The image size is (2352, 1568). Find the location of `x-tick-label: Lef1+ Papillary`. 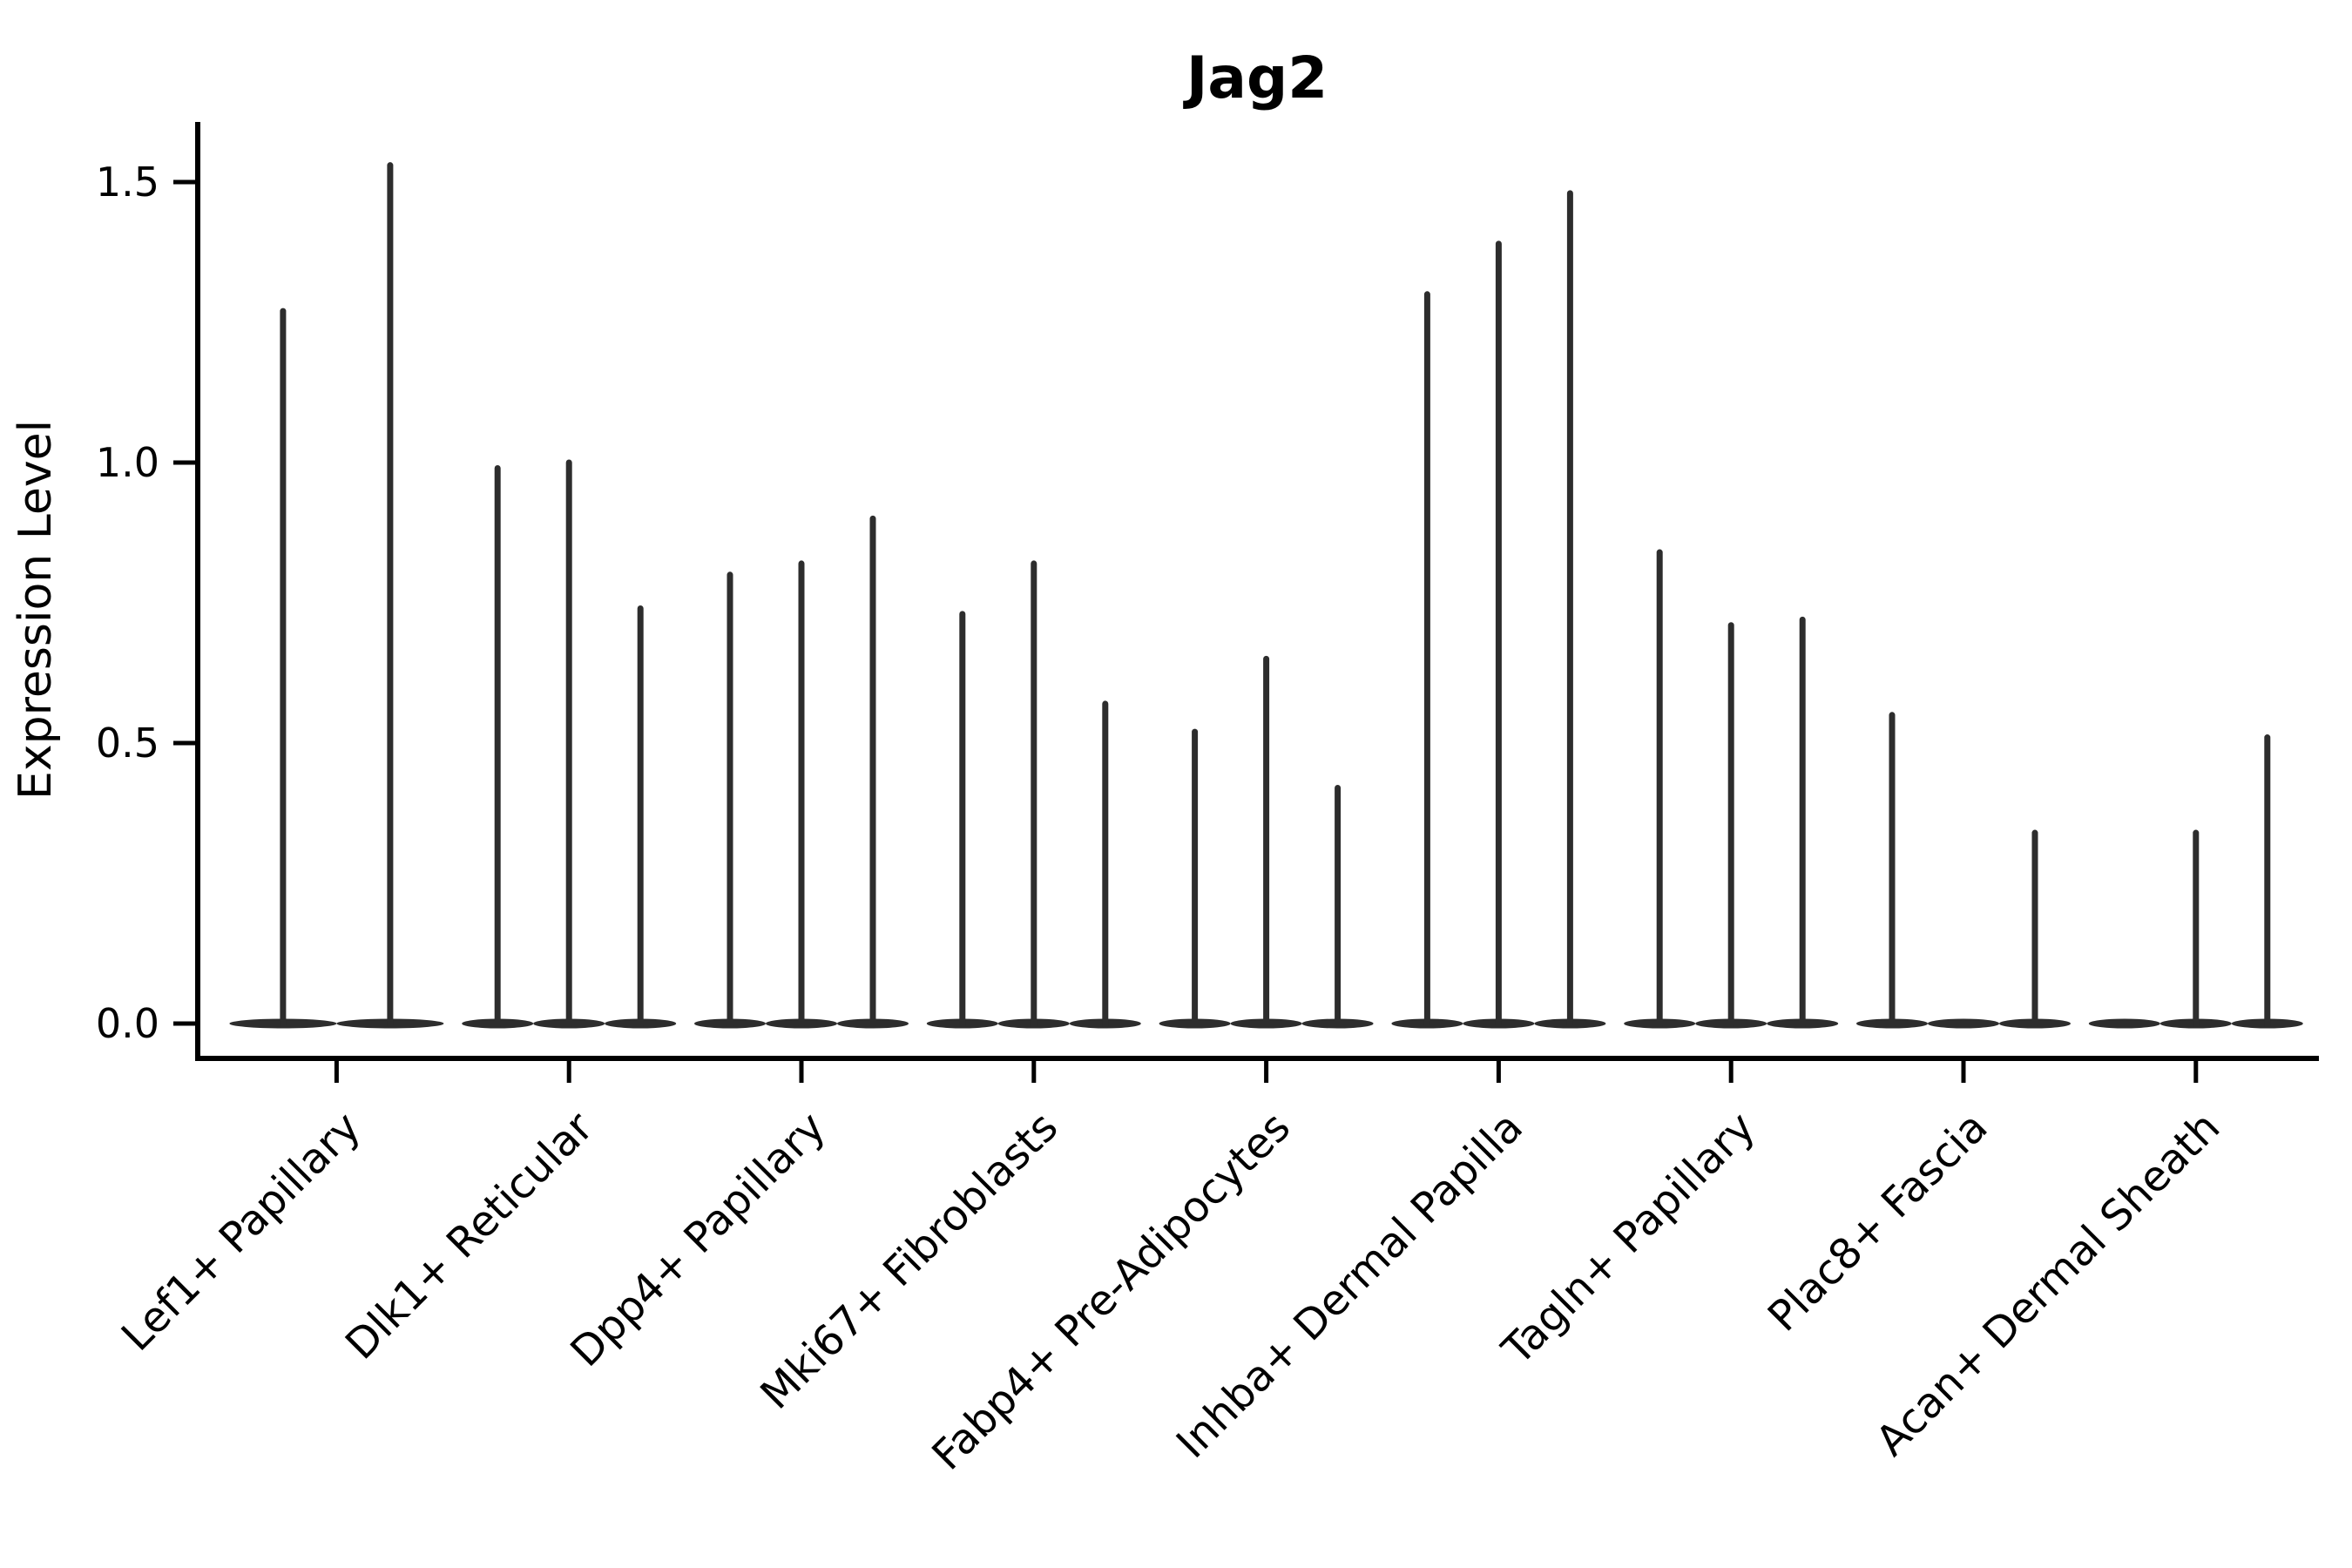

x-tick-label: Lef1+ Papillary is located at coordinates (241, 1232).